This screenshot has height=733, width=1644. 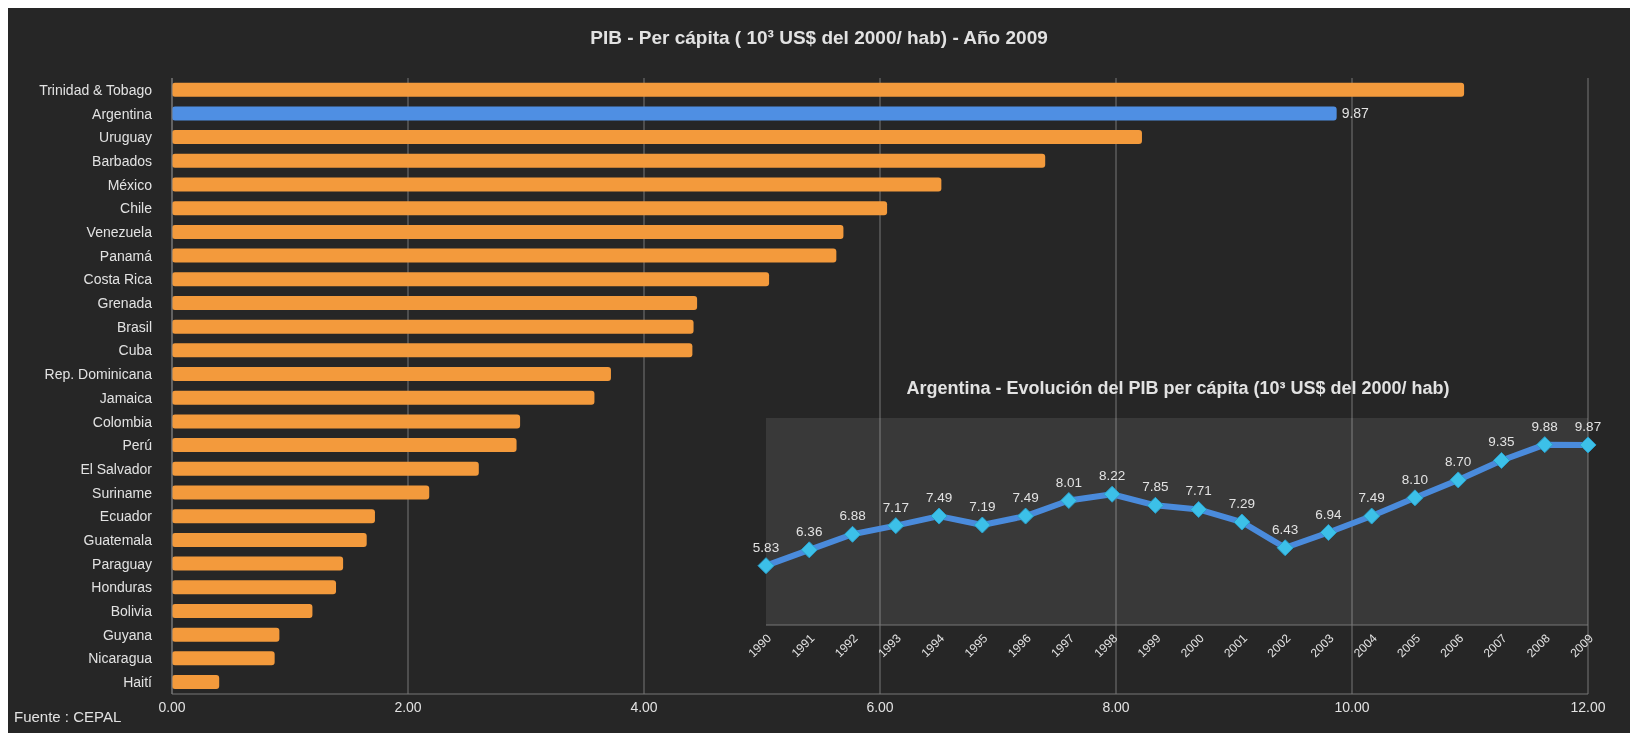 What do you see at coordinates (134, 326) in the screenshot?
I see `y-tick-label: Brasil` at bounding box center [134, 326].